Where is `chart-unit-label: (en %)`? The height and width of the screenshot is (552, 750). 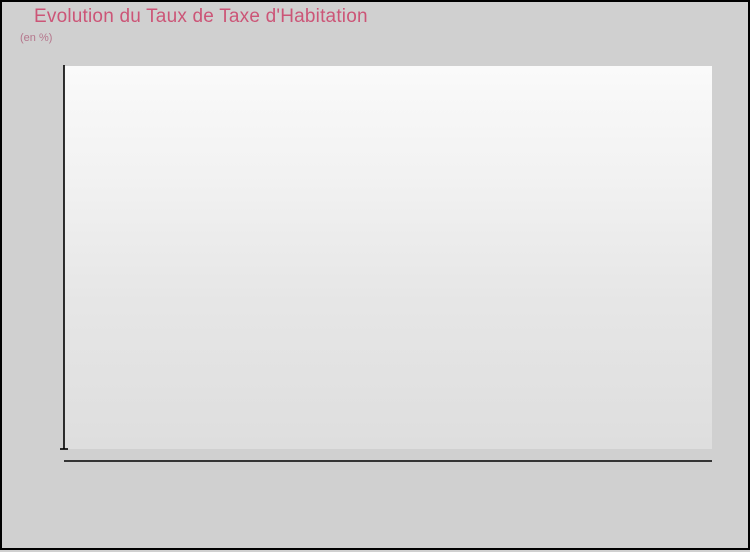 chart-unit-label: (en %) is located at coordinates (36, 38).